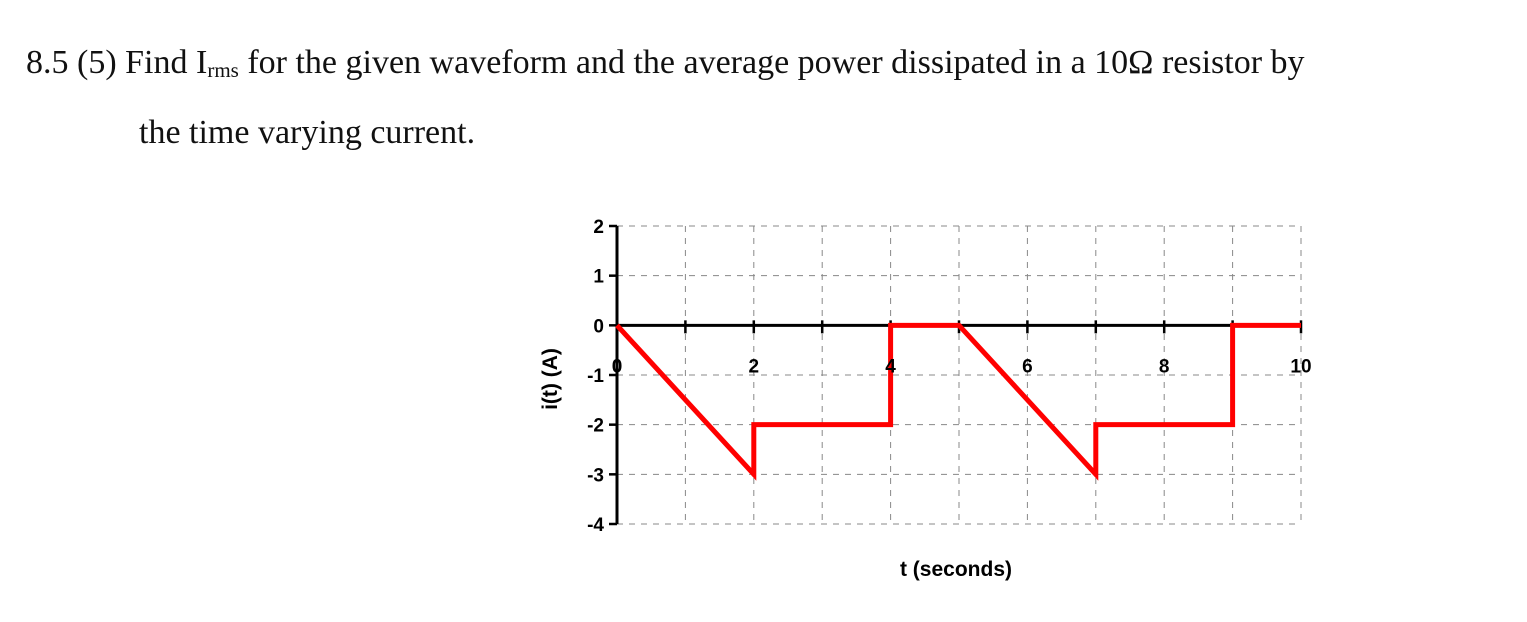 This screenshot has height=622, width=1527. Describe the element at coordinates (956, 569) in the screenshot. I see `x-axis-title: t (seconds)` at that location.